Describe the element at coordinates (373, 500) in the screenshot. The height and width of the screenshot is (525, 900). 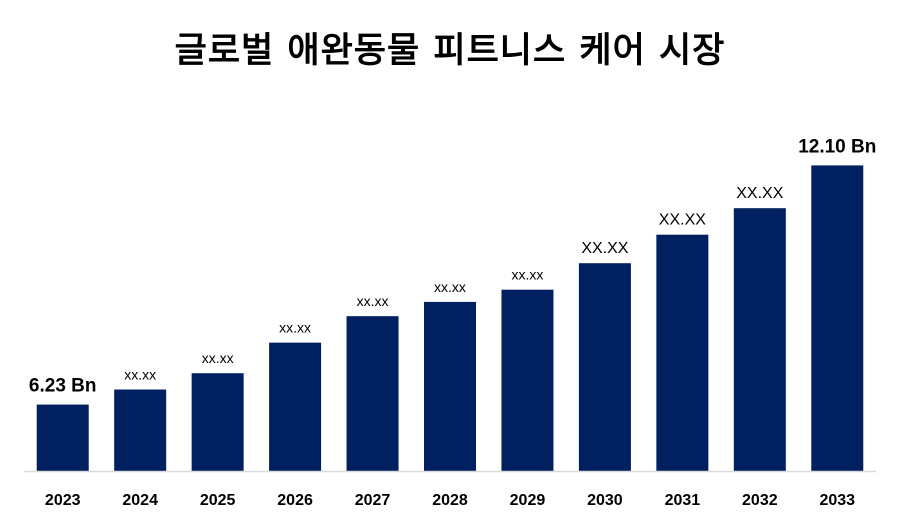
I see `x-tick-label-2027: 2027` at that location.